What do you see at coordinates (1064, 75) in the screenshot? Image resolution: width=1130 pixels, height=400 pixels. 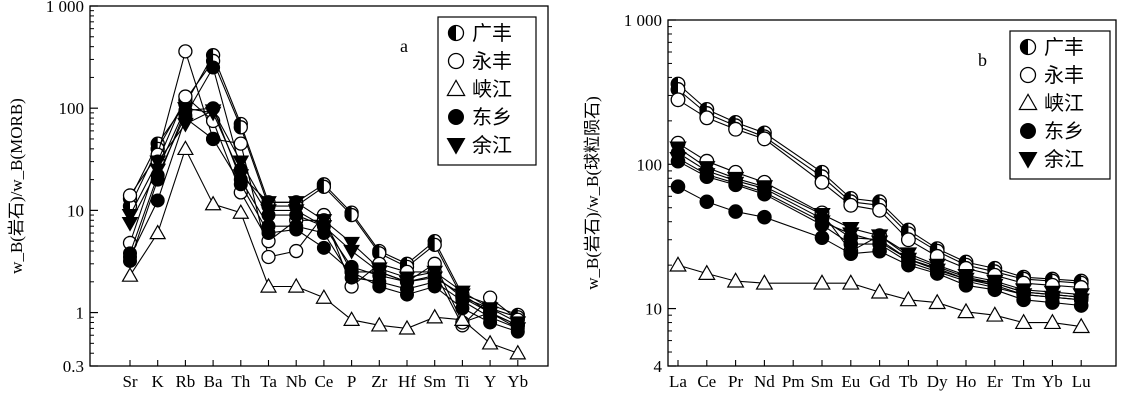 I see `legend-label: 永丰` at bounding box center [1064, 75].